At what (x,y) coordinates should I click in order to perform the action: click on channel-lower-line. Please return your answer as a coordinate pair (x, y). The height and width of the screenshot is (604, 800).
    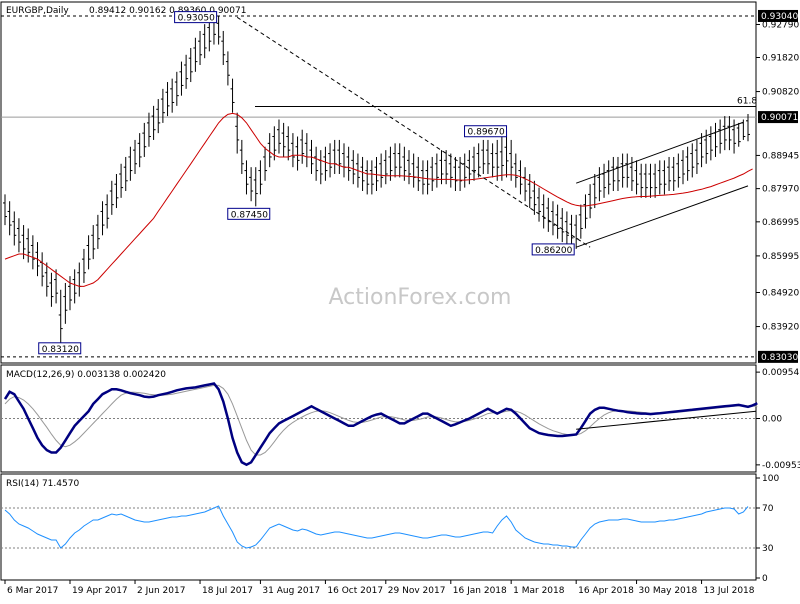
    Looking at the image, I should click on (662, 216).